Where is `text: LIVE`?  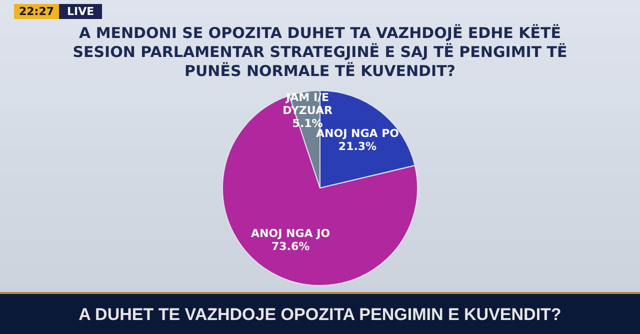
text: LIVE is located at coordinates (80, 11).